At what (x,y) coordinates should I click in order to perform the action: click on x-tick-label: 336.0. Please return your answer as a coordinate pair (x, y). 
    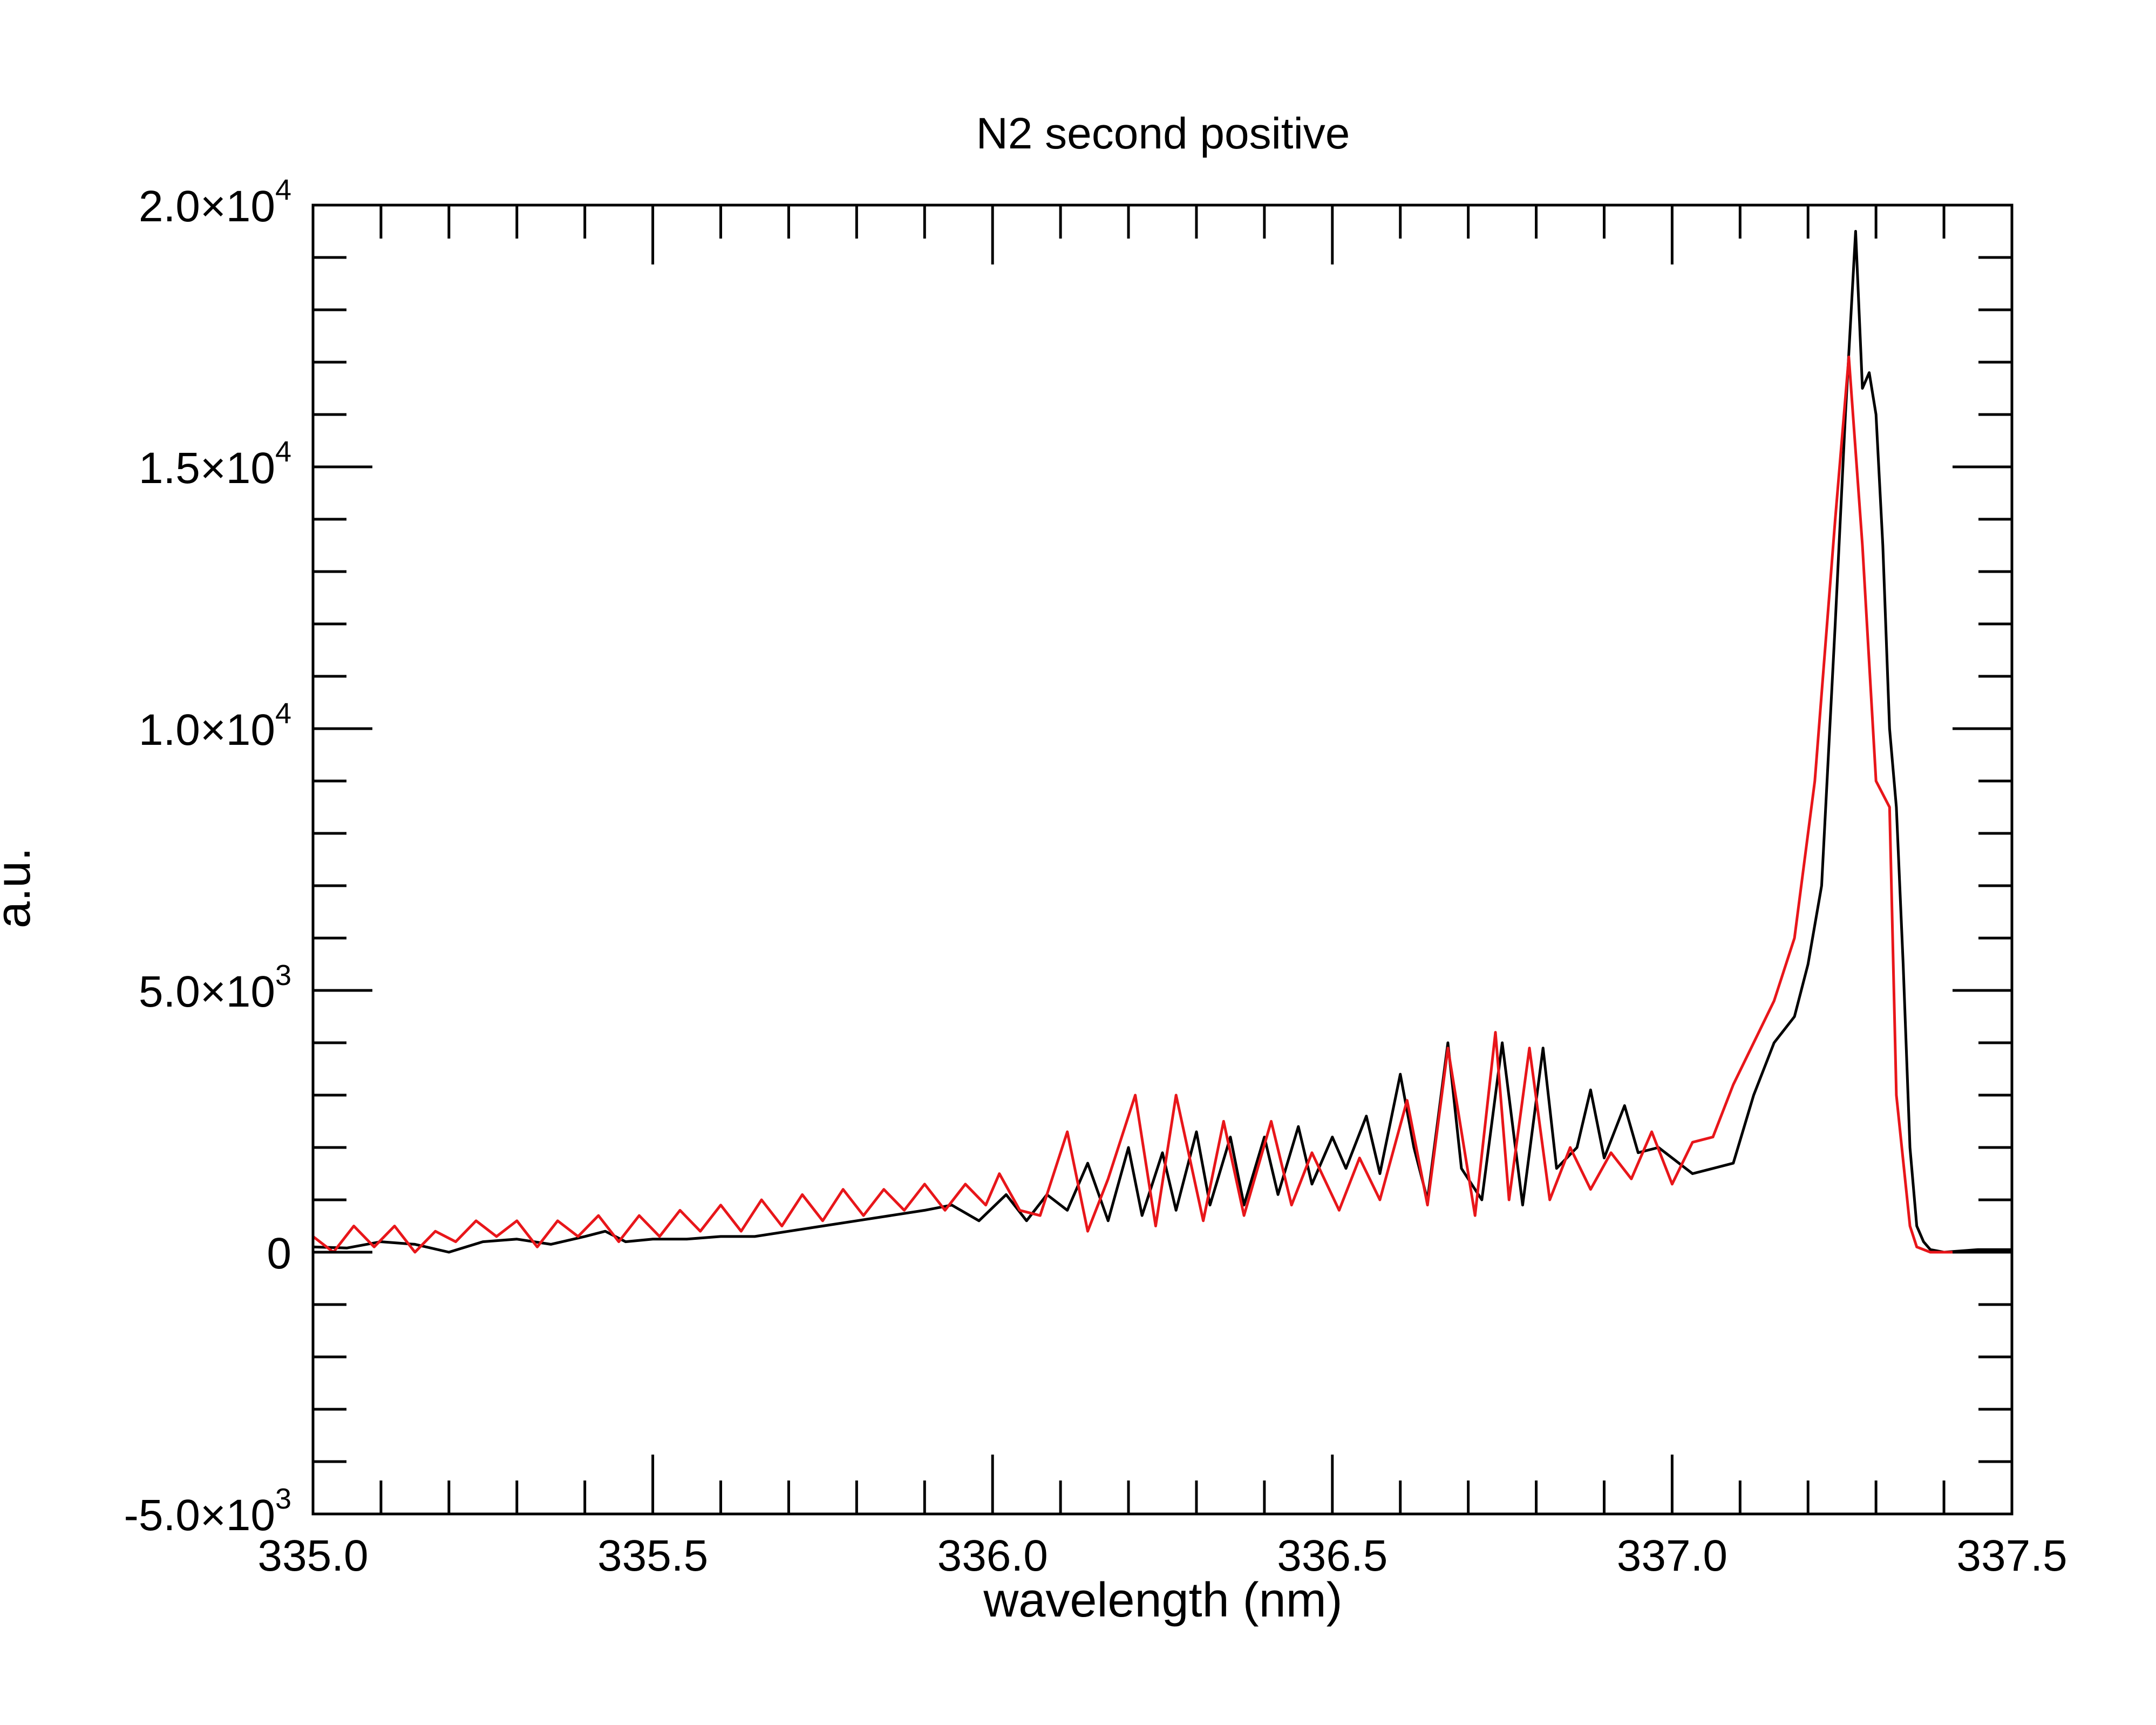
    Looking at the image, I should click on (993, 1556).